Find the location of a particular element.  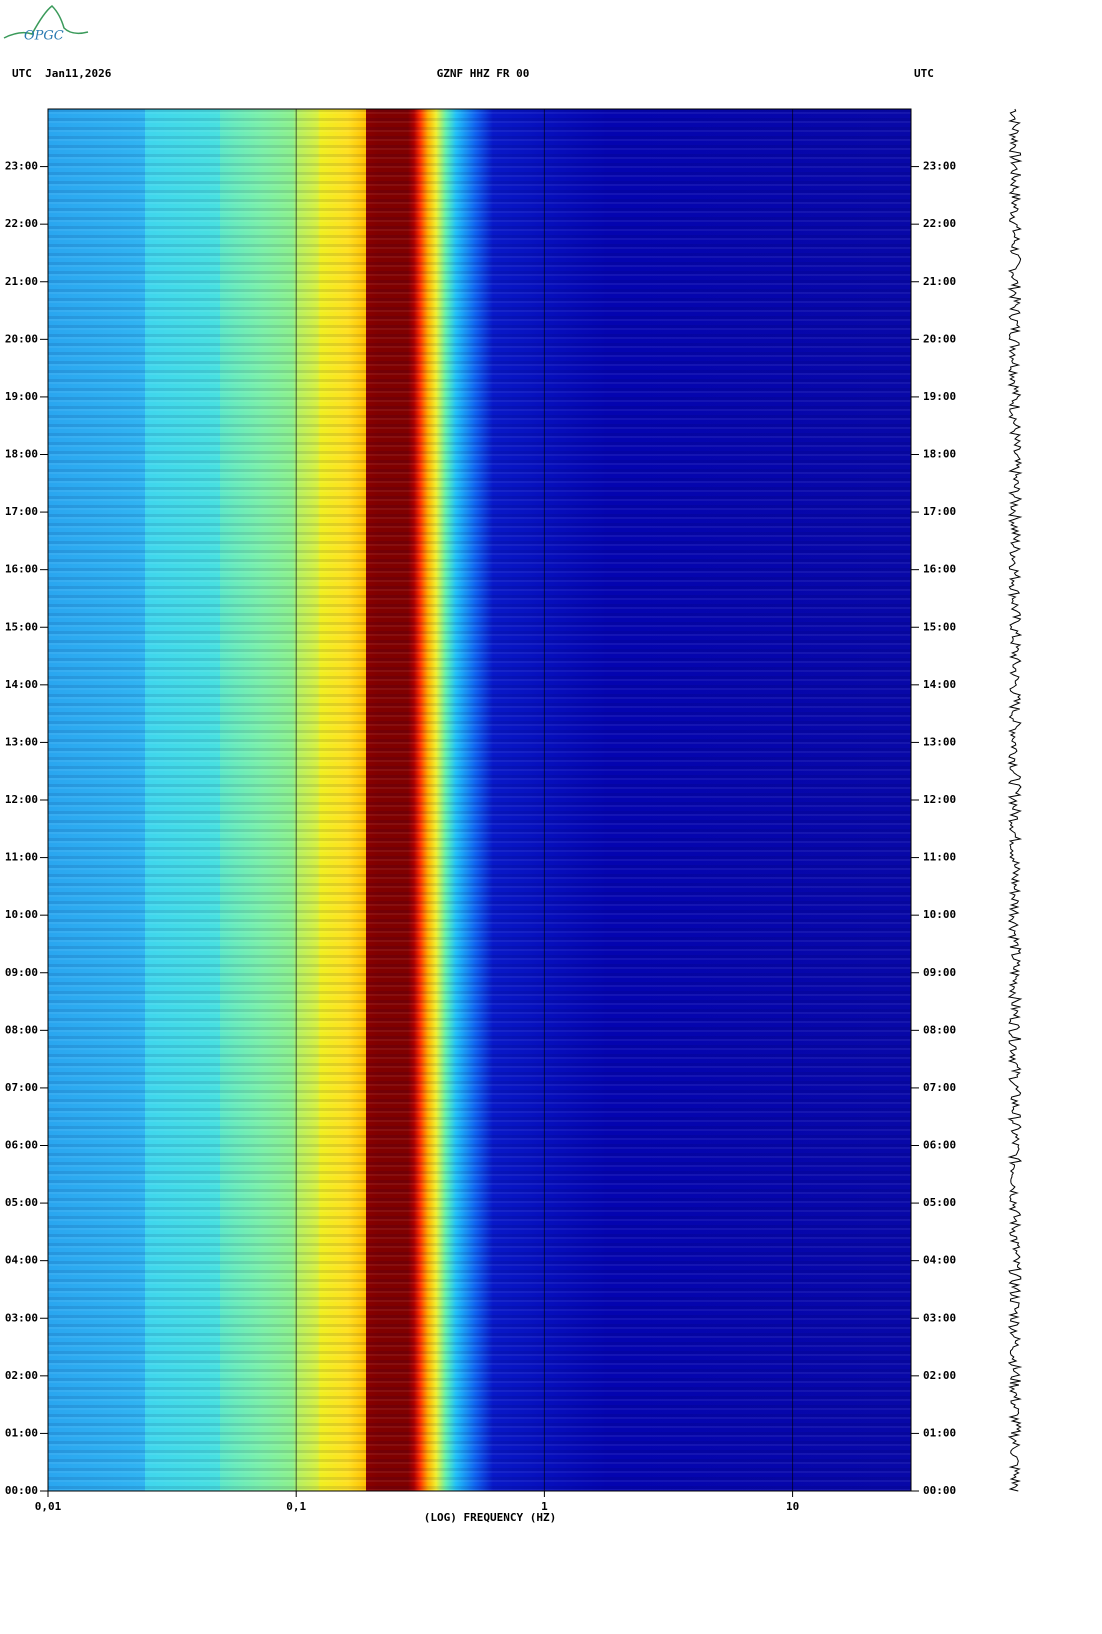

y-tick-label-right: 07:00 is located at coordinates (939, 1087).